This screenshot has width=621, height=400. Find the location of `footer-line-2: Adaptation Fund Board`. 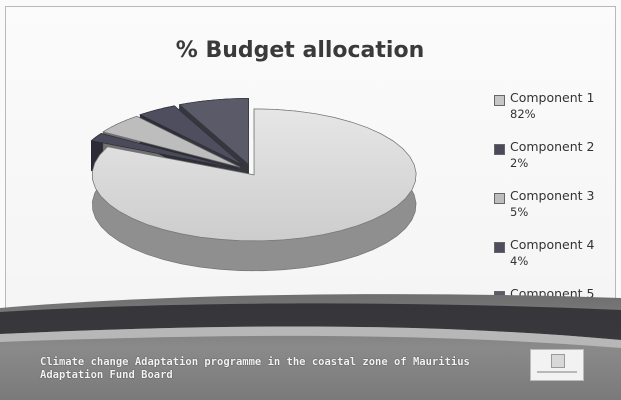

footer-line-2: Adaptation Fund Board is located at coordinates (106, 375).